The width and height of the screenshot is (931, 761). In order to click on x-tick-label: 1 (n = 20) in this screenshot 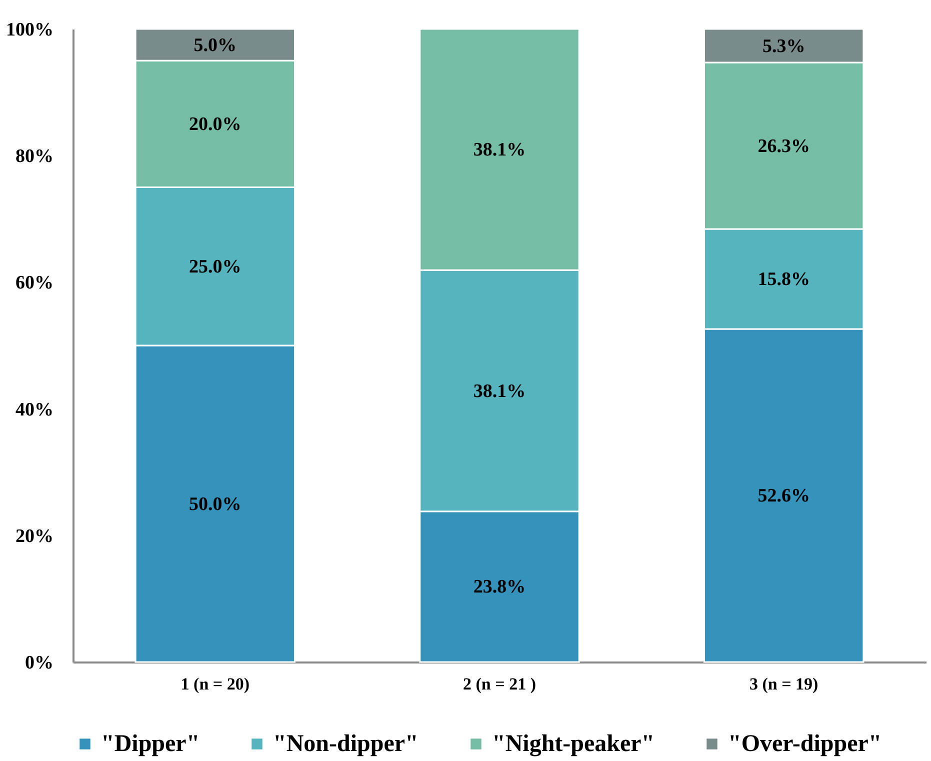, I will do `click(215, 684)`.